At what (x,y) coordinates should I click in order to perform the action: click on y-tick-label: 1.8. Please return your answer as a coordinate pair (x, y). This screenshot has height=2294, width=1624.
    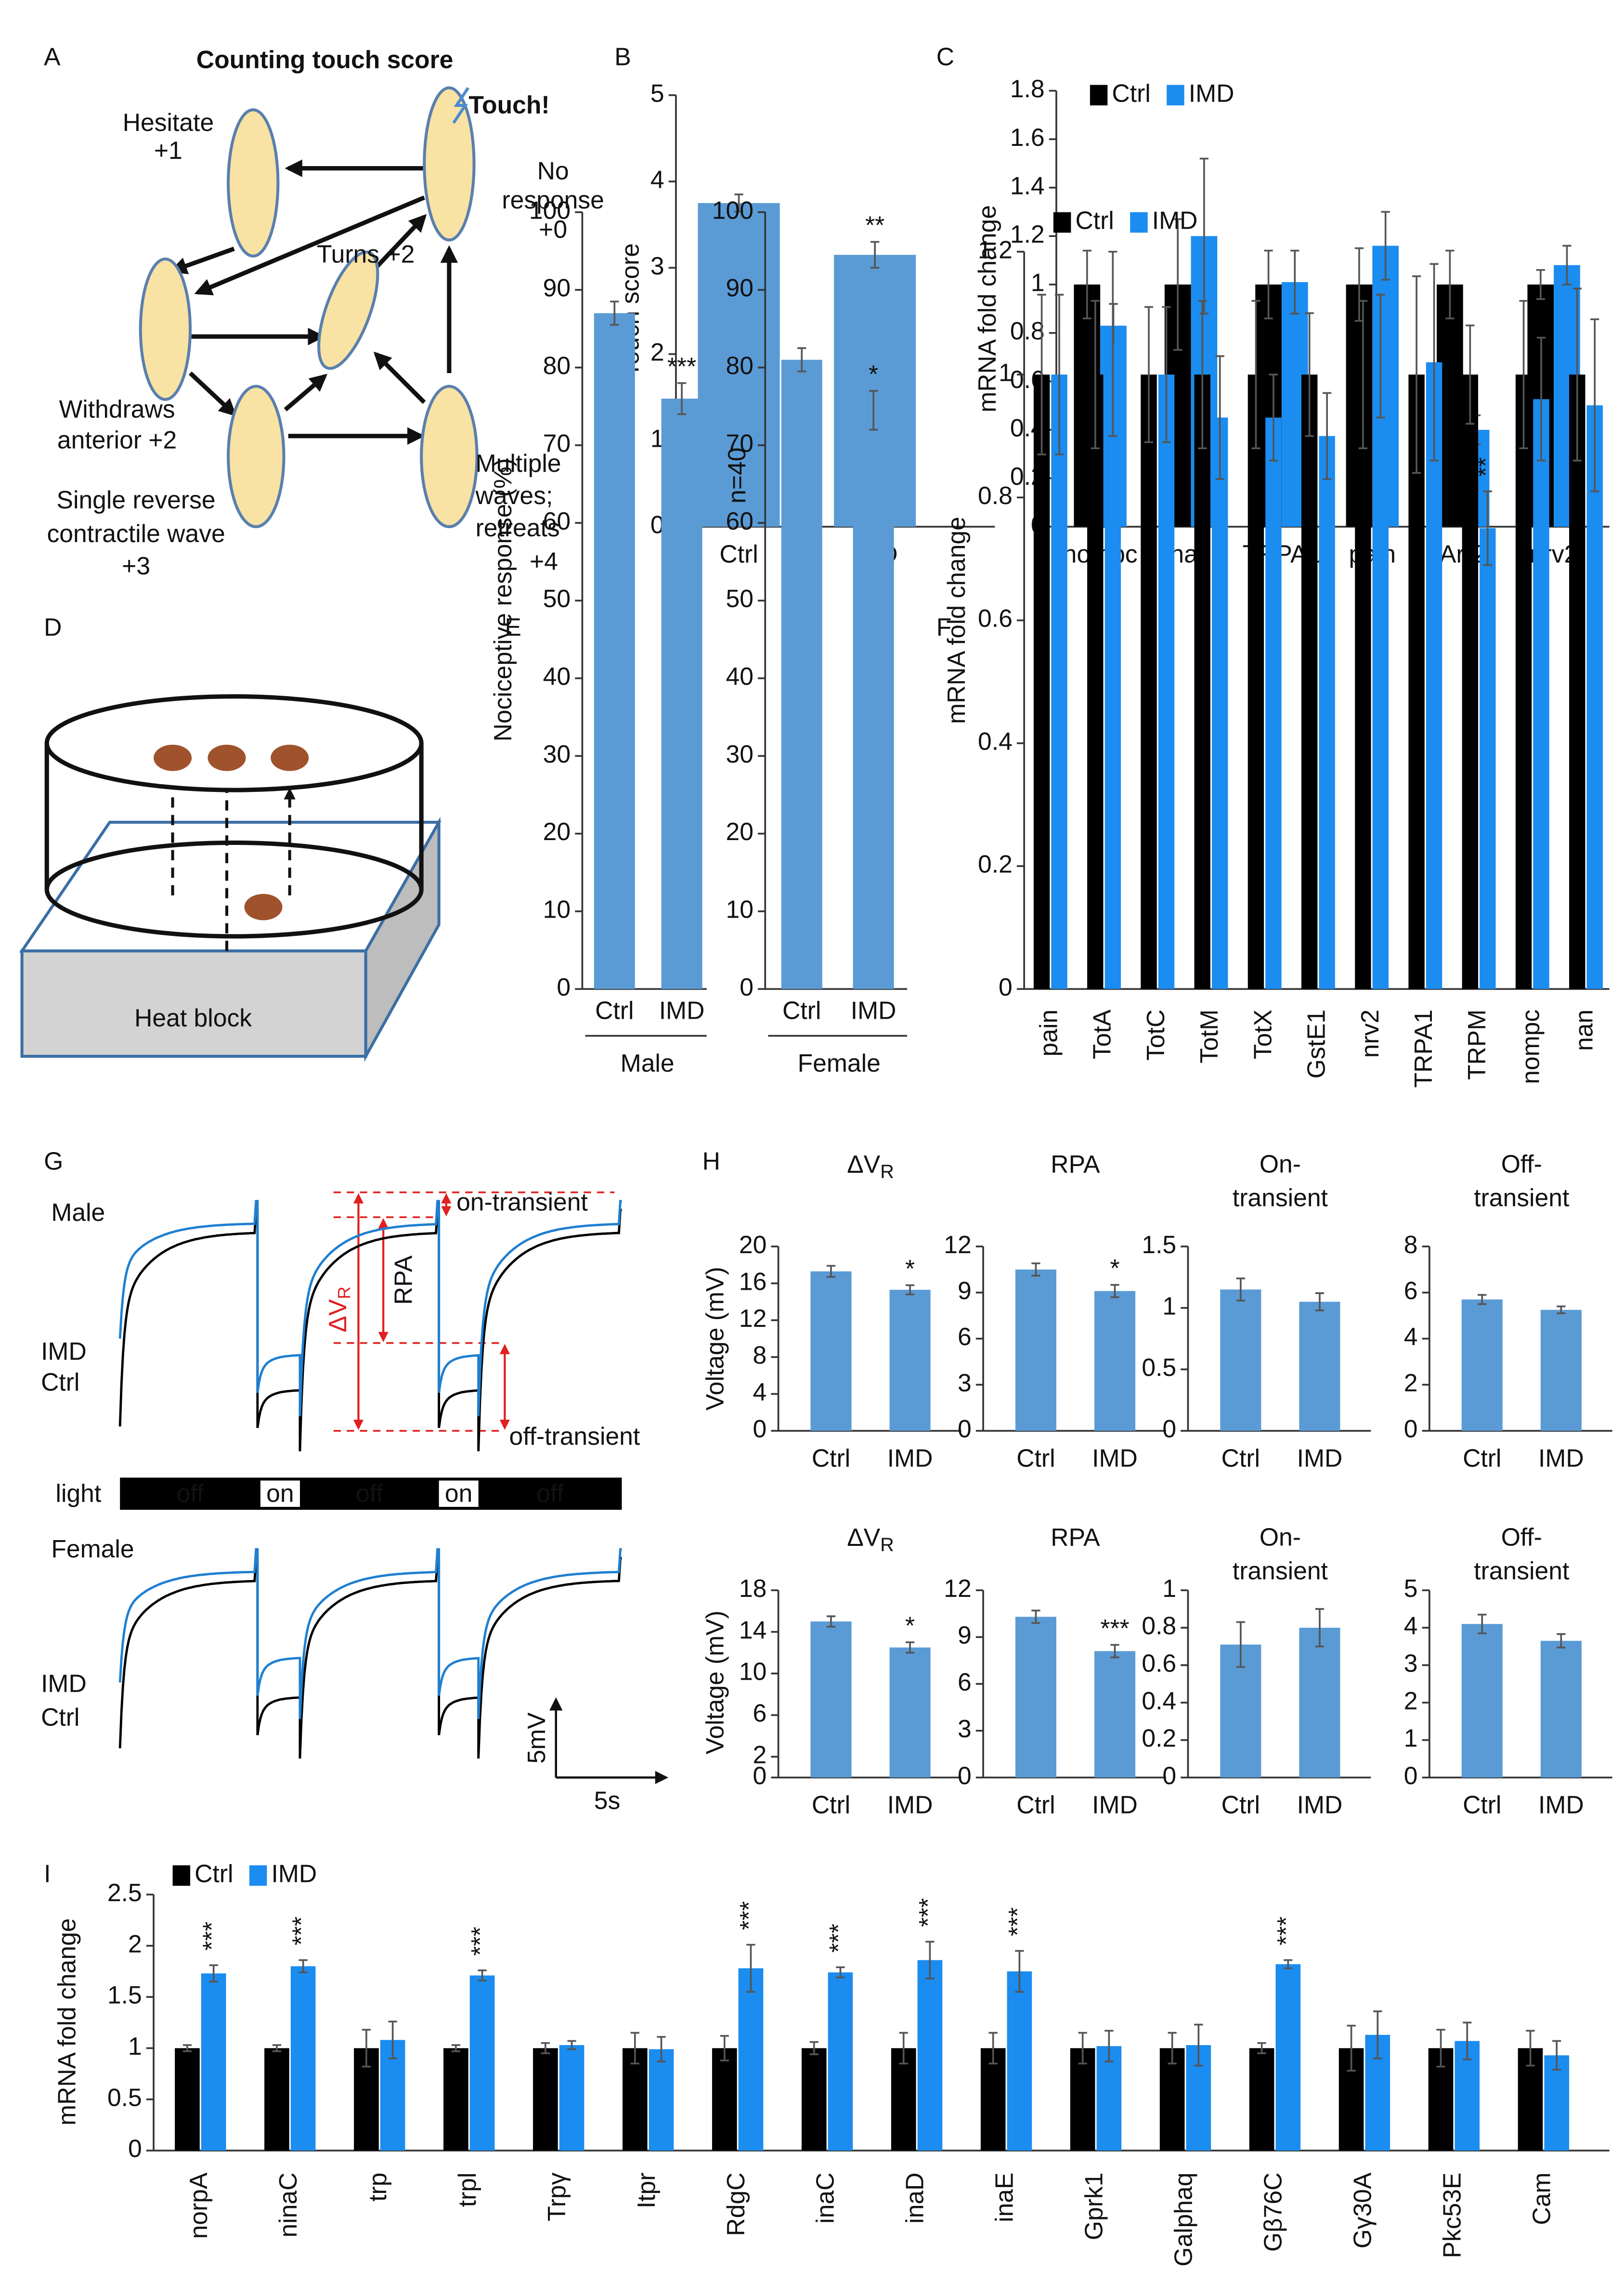
    Looking at the image, I should click on (1027, 89).